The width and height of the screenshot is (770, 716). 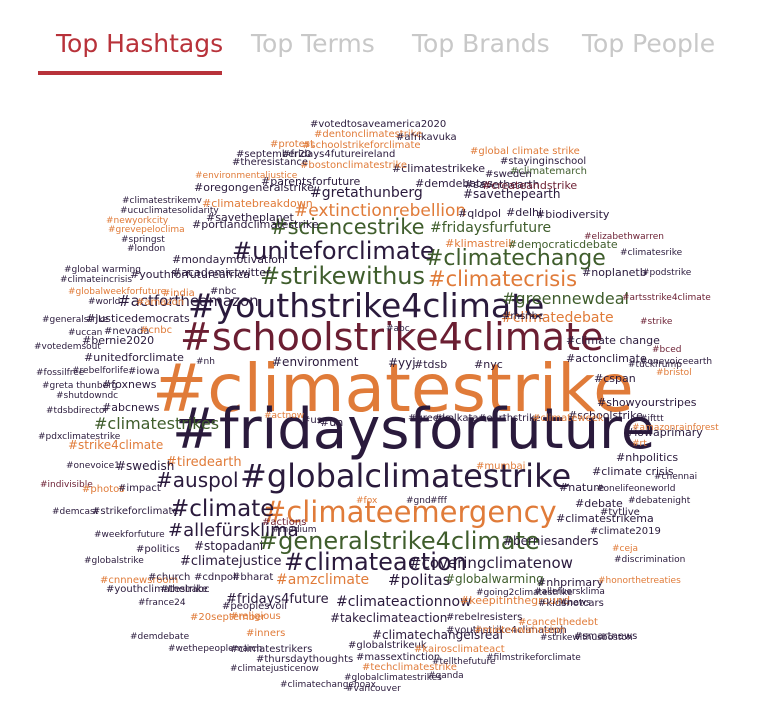 I want to click on hashtag-word: #demdebates, so click(x=454, y=183).